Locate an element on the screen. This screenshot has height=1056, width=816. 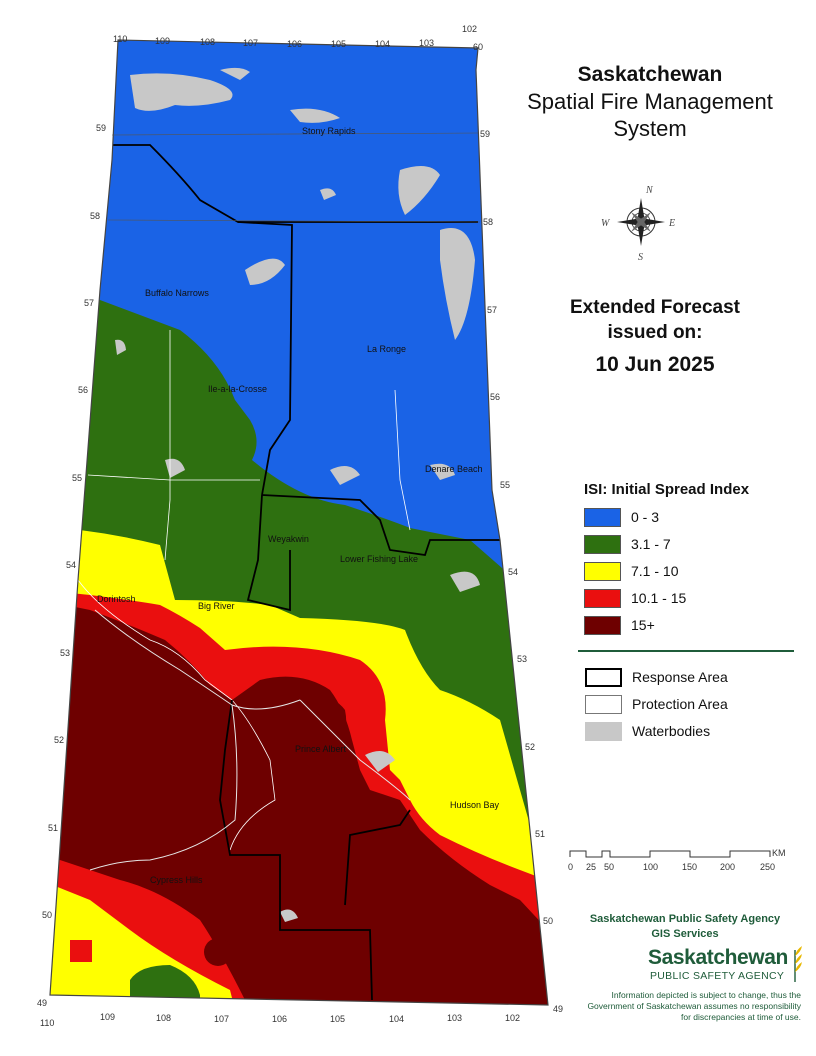
title-line-1: Saskatchewan is located at coordinates (650, 74).